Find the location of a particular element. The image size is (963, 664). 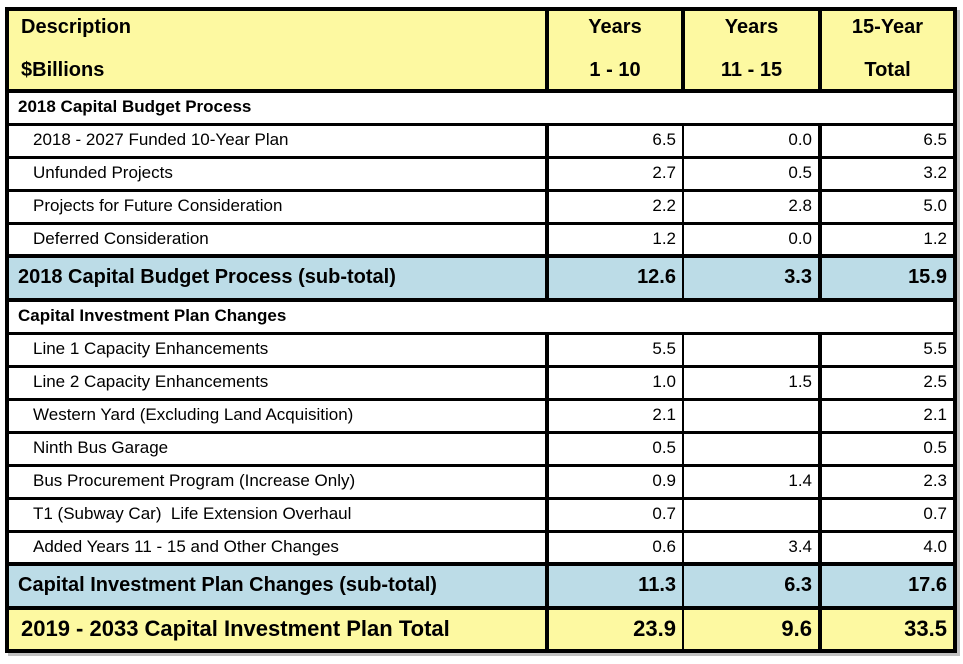

row-label: T1 (Subway Car) Life Extension Overhaul is located at coordinates (277, 514).